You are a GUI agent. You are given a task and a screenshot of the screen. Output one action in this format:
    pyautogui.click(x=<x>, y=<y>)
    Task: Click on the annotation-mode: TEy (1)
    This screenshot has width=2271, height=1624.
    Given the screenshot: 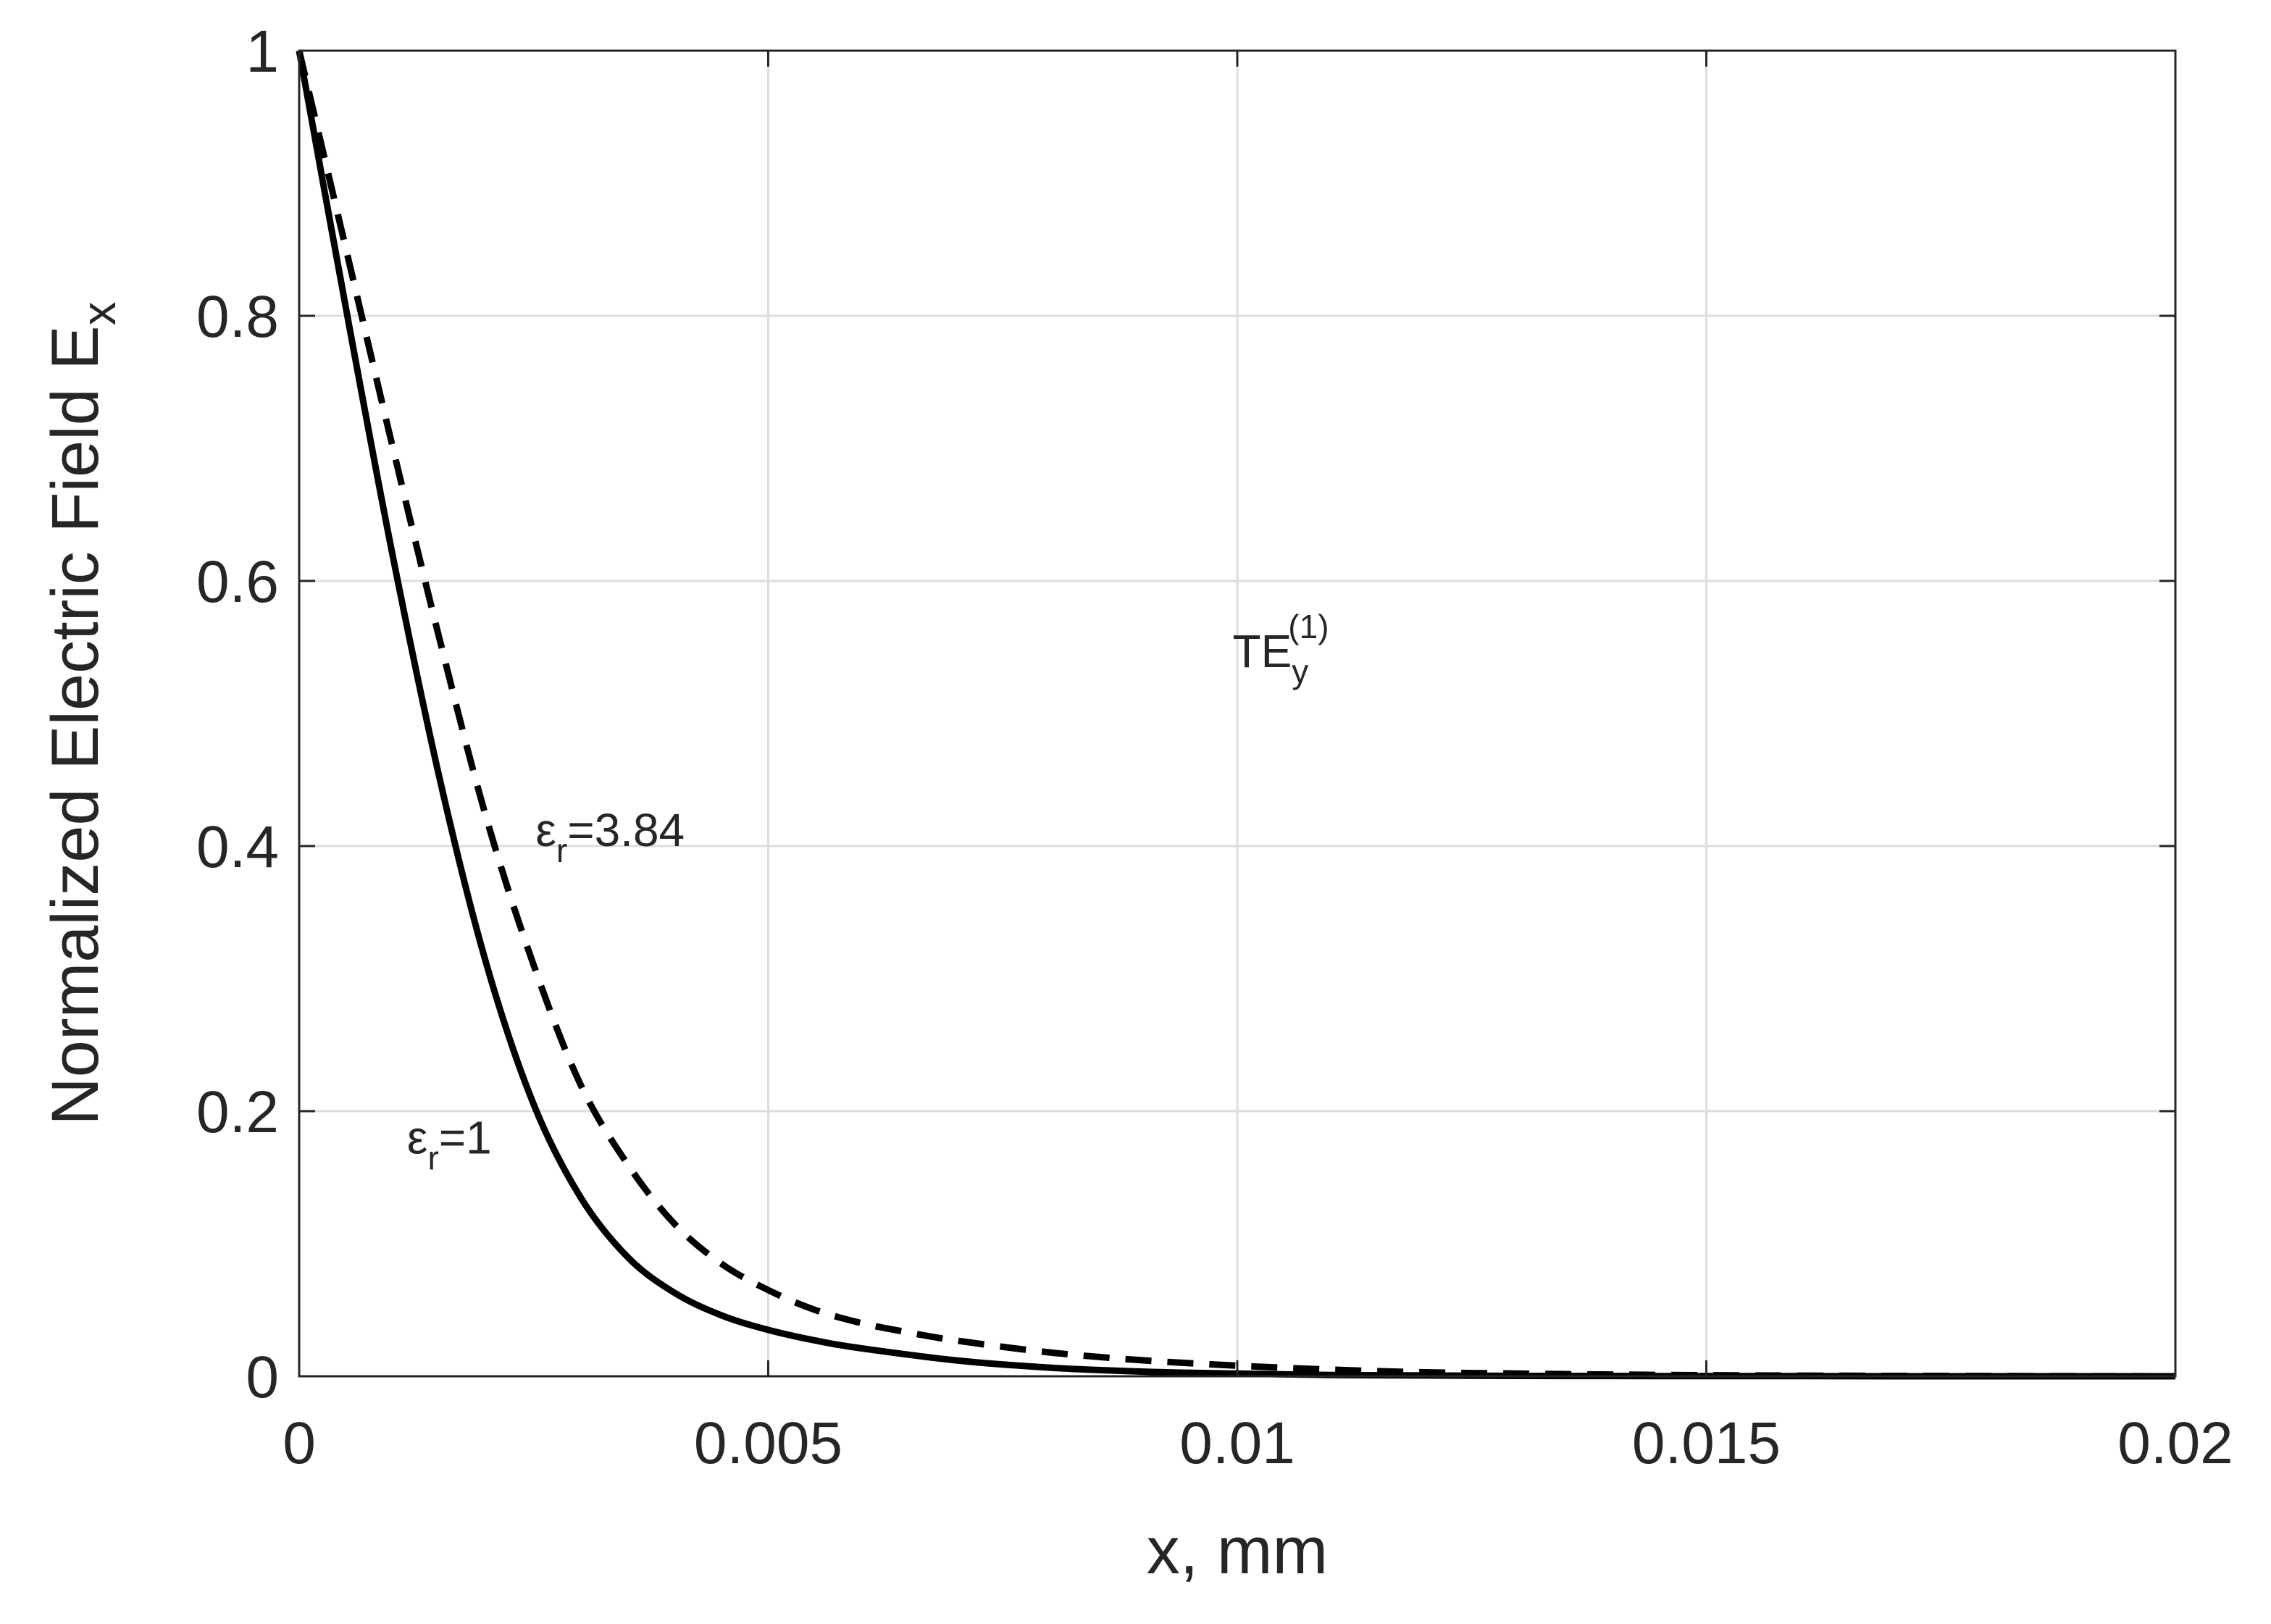 What is the action you would take?
    pyautogui.click(x=1281, y=649)
    